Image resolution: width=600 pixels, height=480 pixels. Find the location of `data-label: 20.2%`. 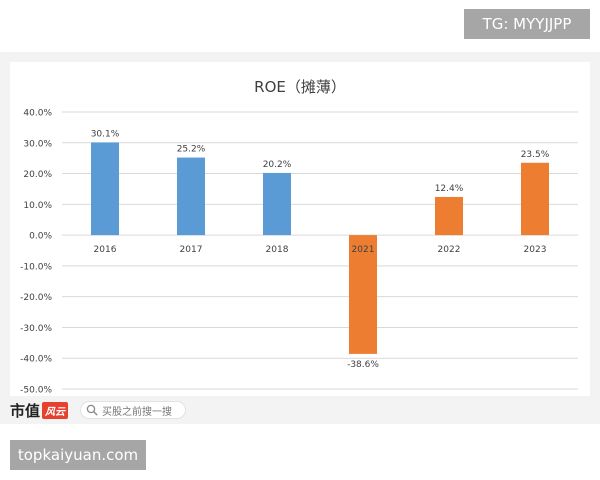

data-label: 20.2% is located at coordinates (277, 165).